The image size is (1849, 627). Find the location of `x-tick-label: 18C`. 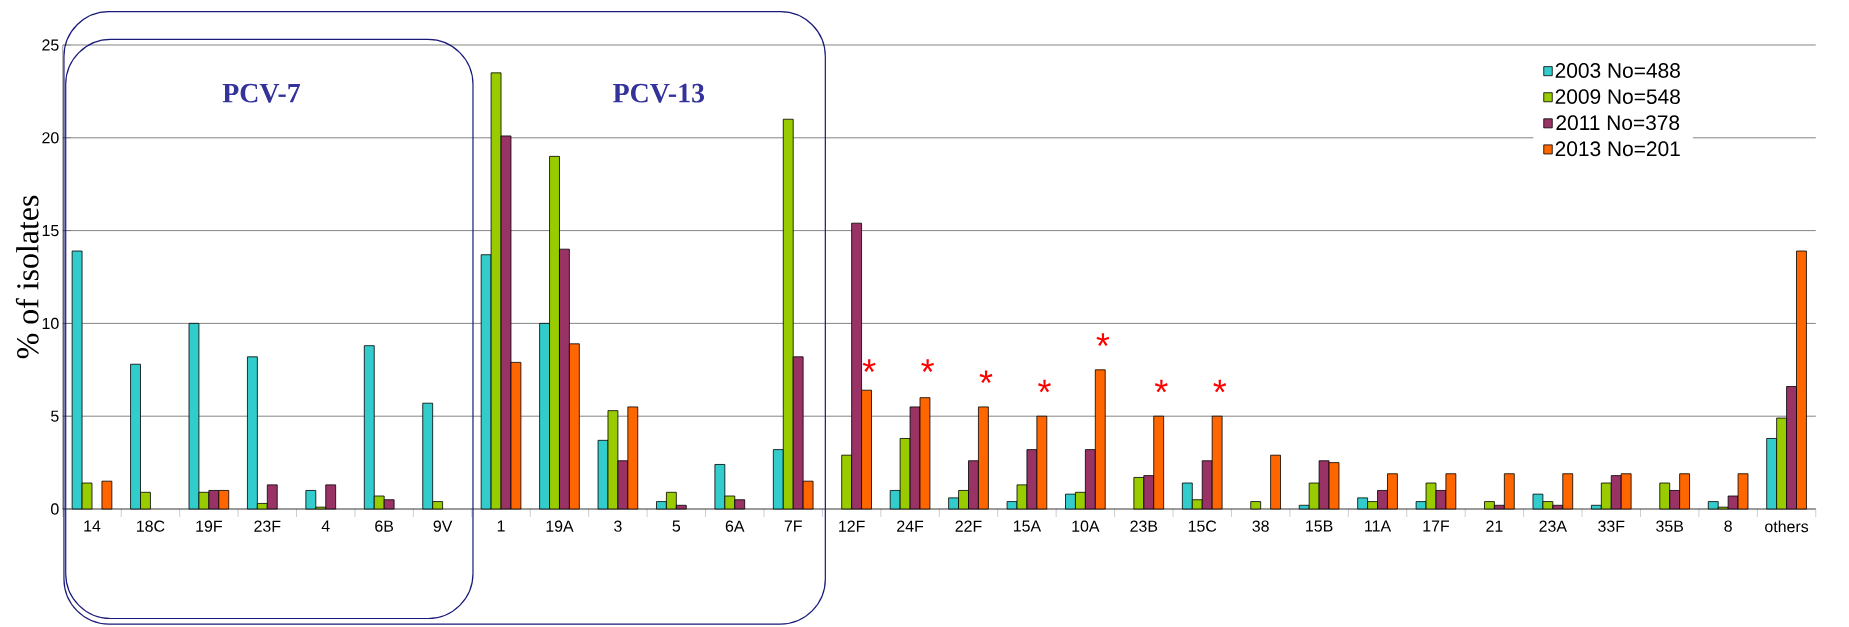

x-tick-label: 18C is located at coordinates (151, 526).